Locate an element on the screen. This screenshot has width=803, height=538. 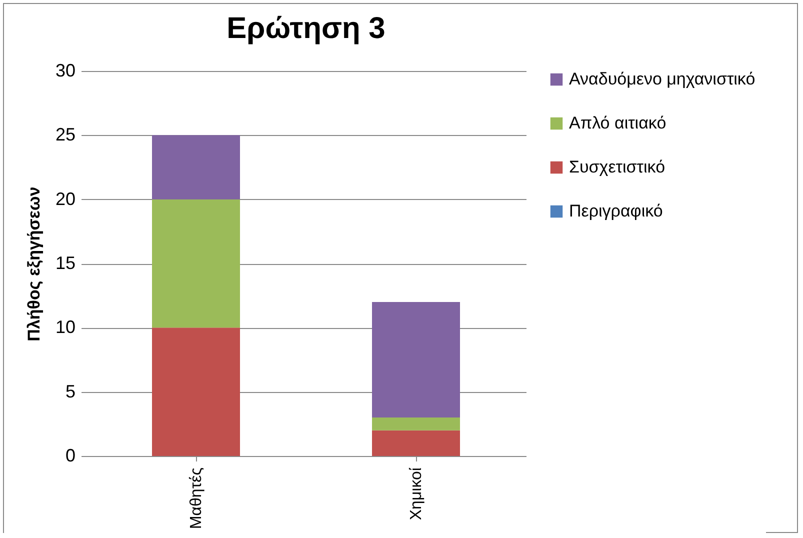
legend-label: Περιγραφικό is located at coordinates (616, 211).